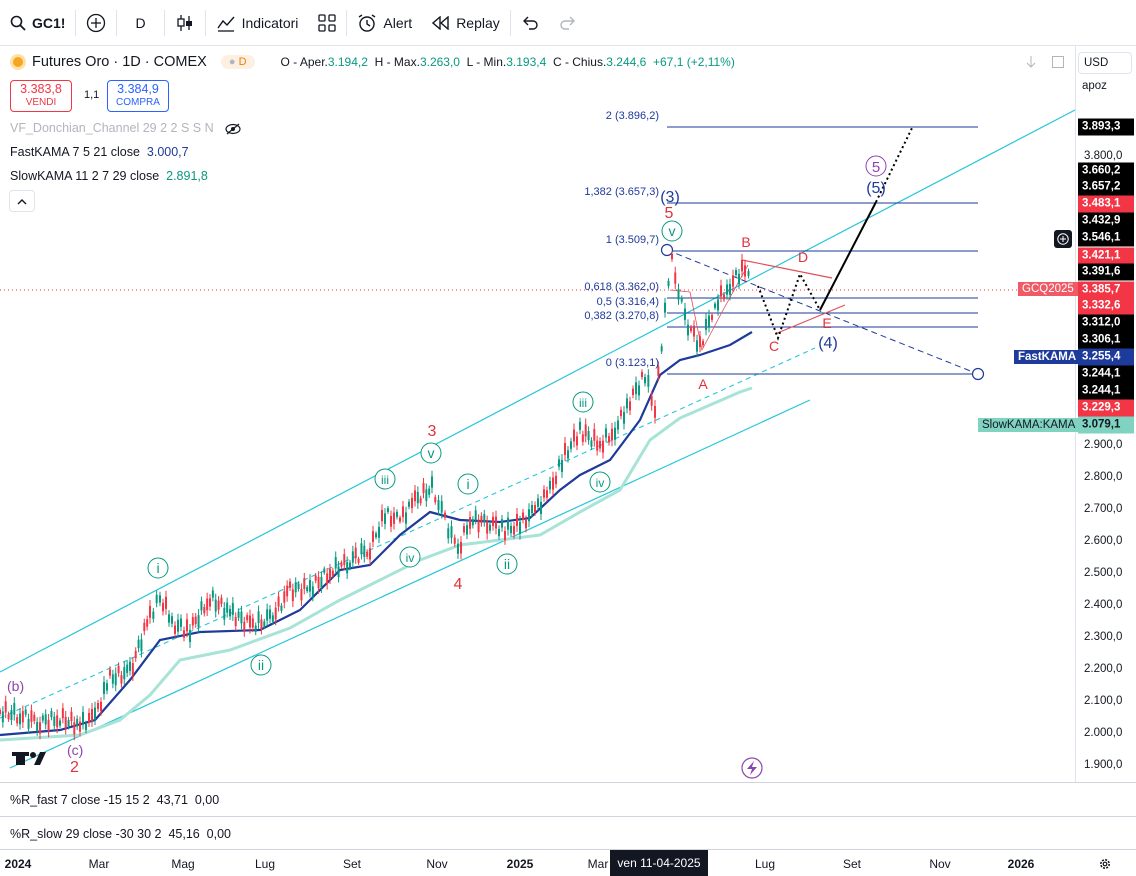  Describe the element at coordinates (18, 864) in the screenshot. I see `time-tick: 2024` at that location.